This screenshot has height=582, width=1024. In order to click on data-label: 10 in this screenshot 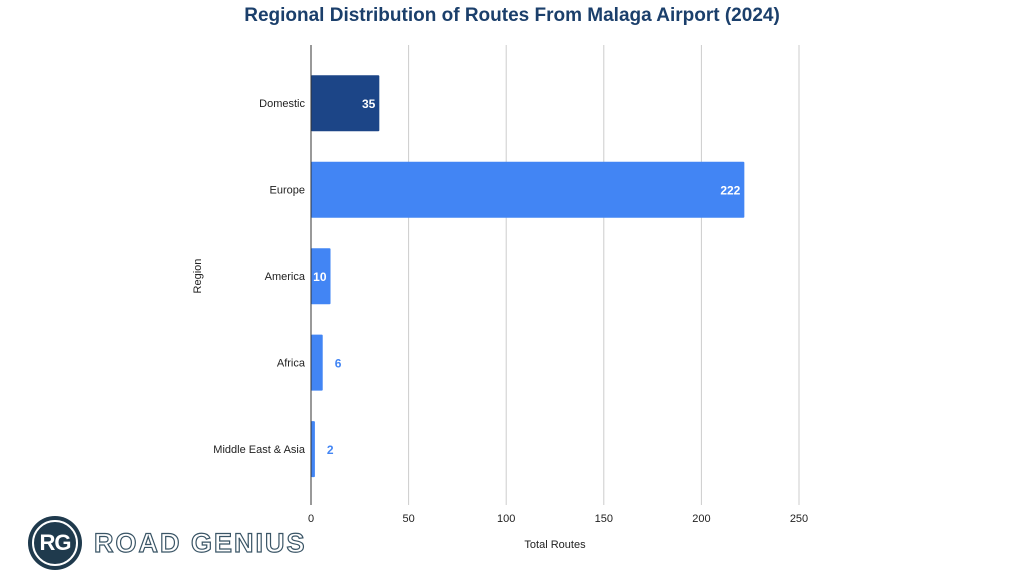, I will do `click(320, 277)`.